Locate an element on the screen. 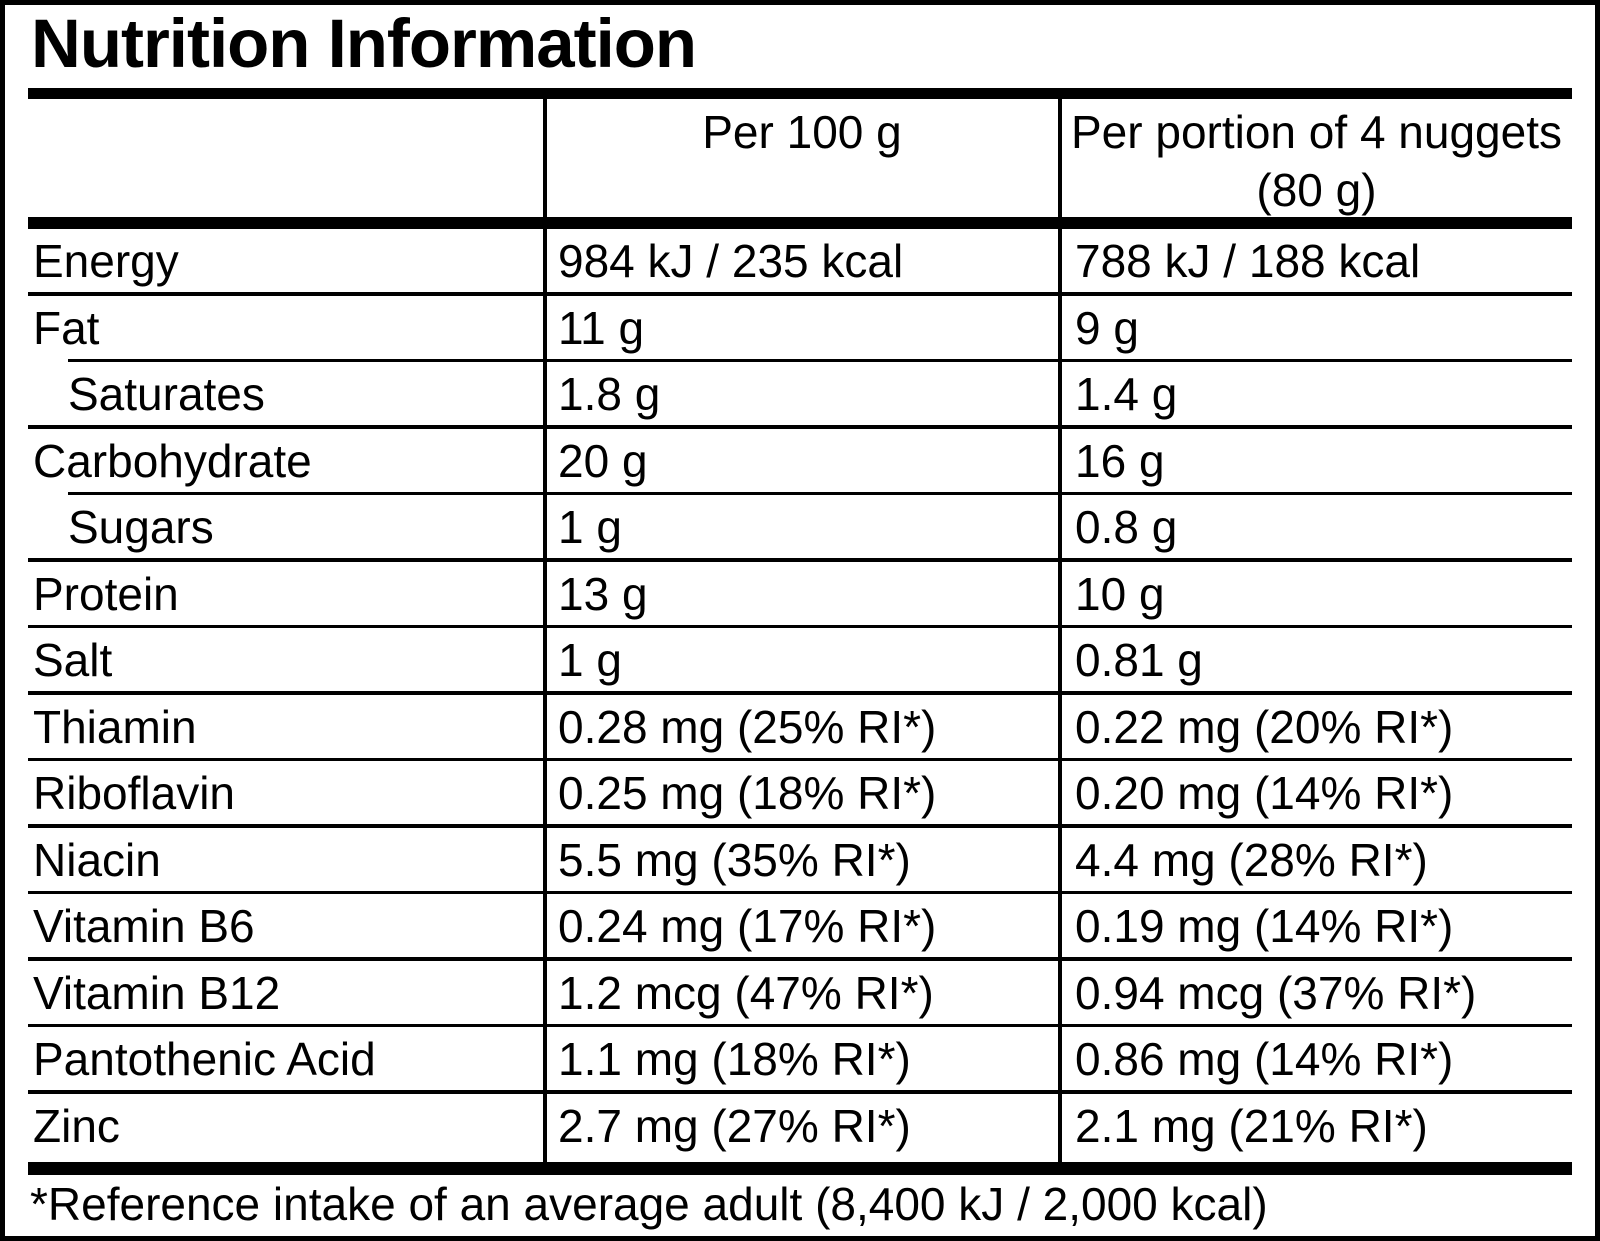 The height and width of the screenshot is (1241, 1600). footer-divider is located at coordinates (800, 1168).